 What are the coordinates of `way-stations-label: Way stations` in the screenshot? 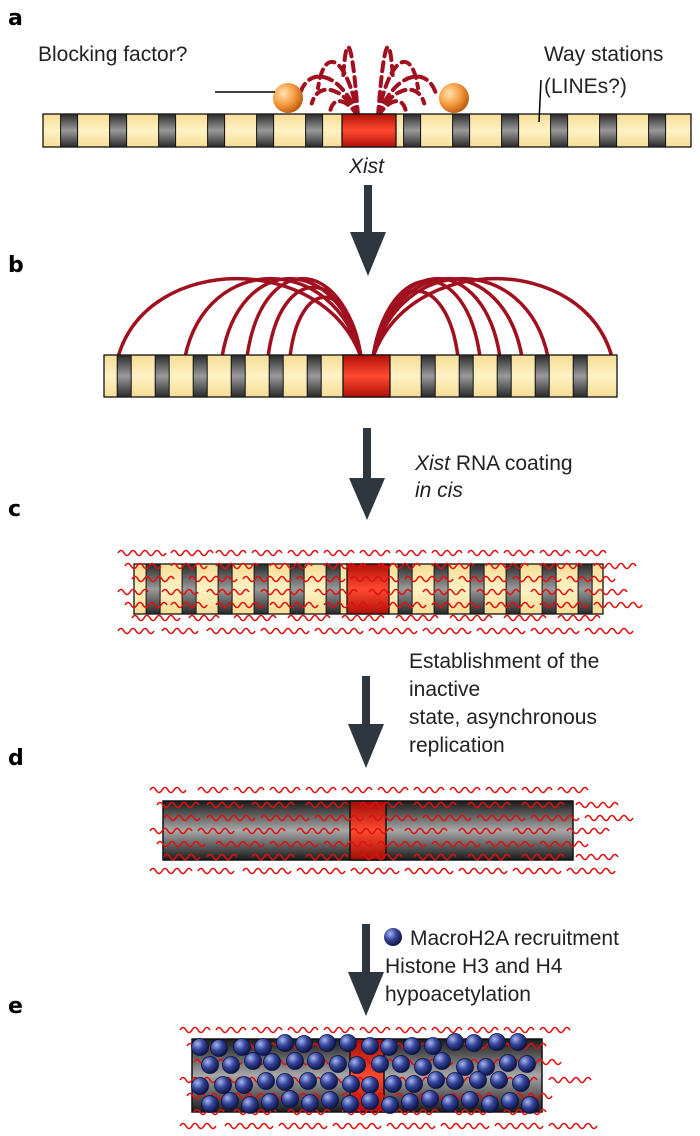 It's located at (603, 54).